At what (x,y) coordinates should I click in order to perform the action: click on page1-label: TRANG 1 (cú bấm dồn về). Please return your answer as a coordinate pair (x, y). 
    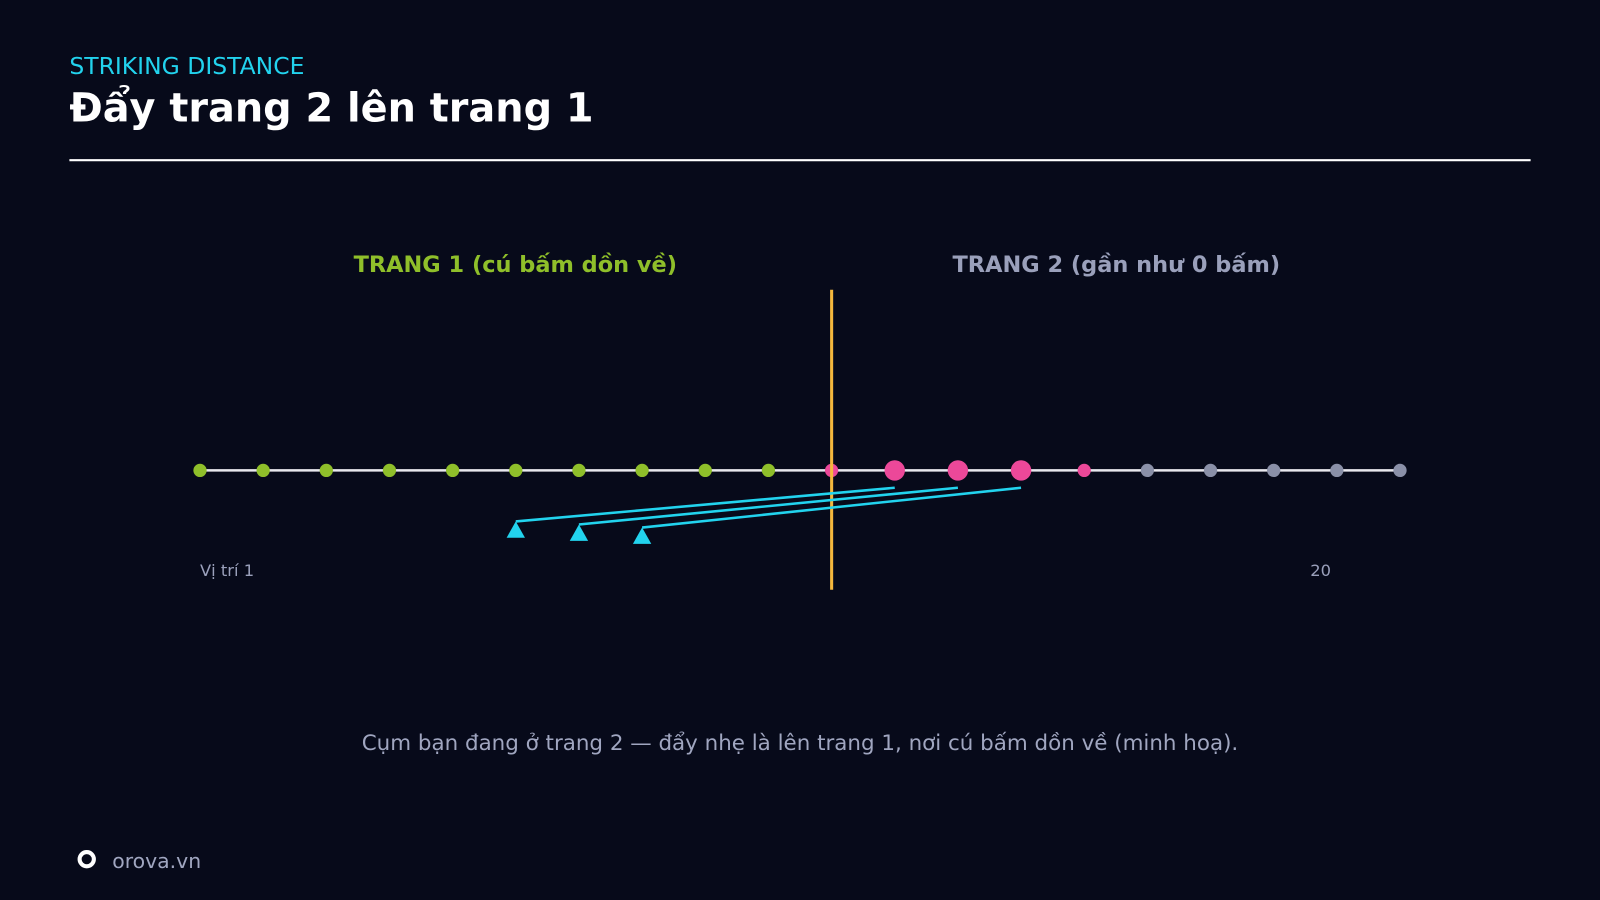
    Looking at the image, I should click on (515, 264).